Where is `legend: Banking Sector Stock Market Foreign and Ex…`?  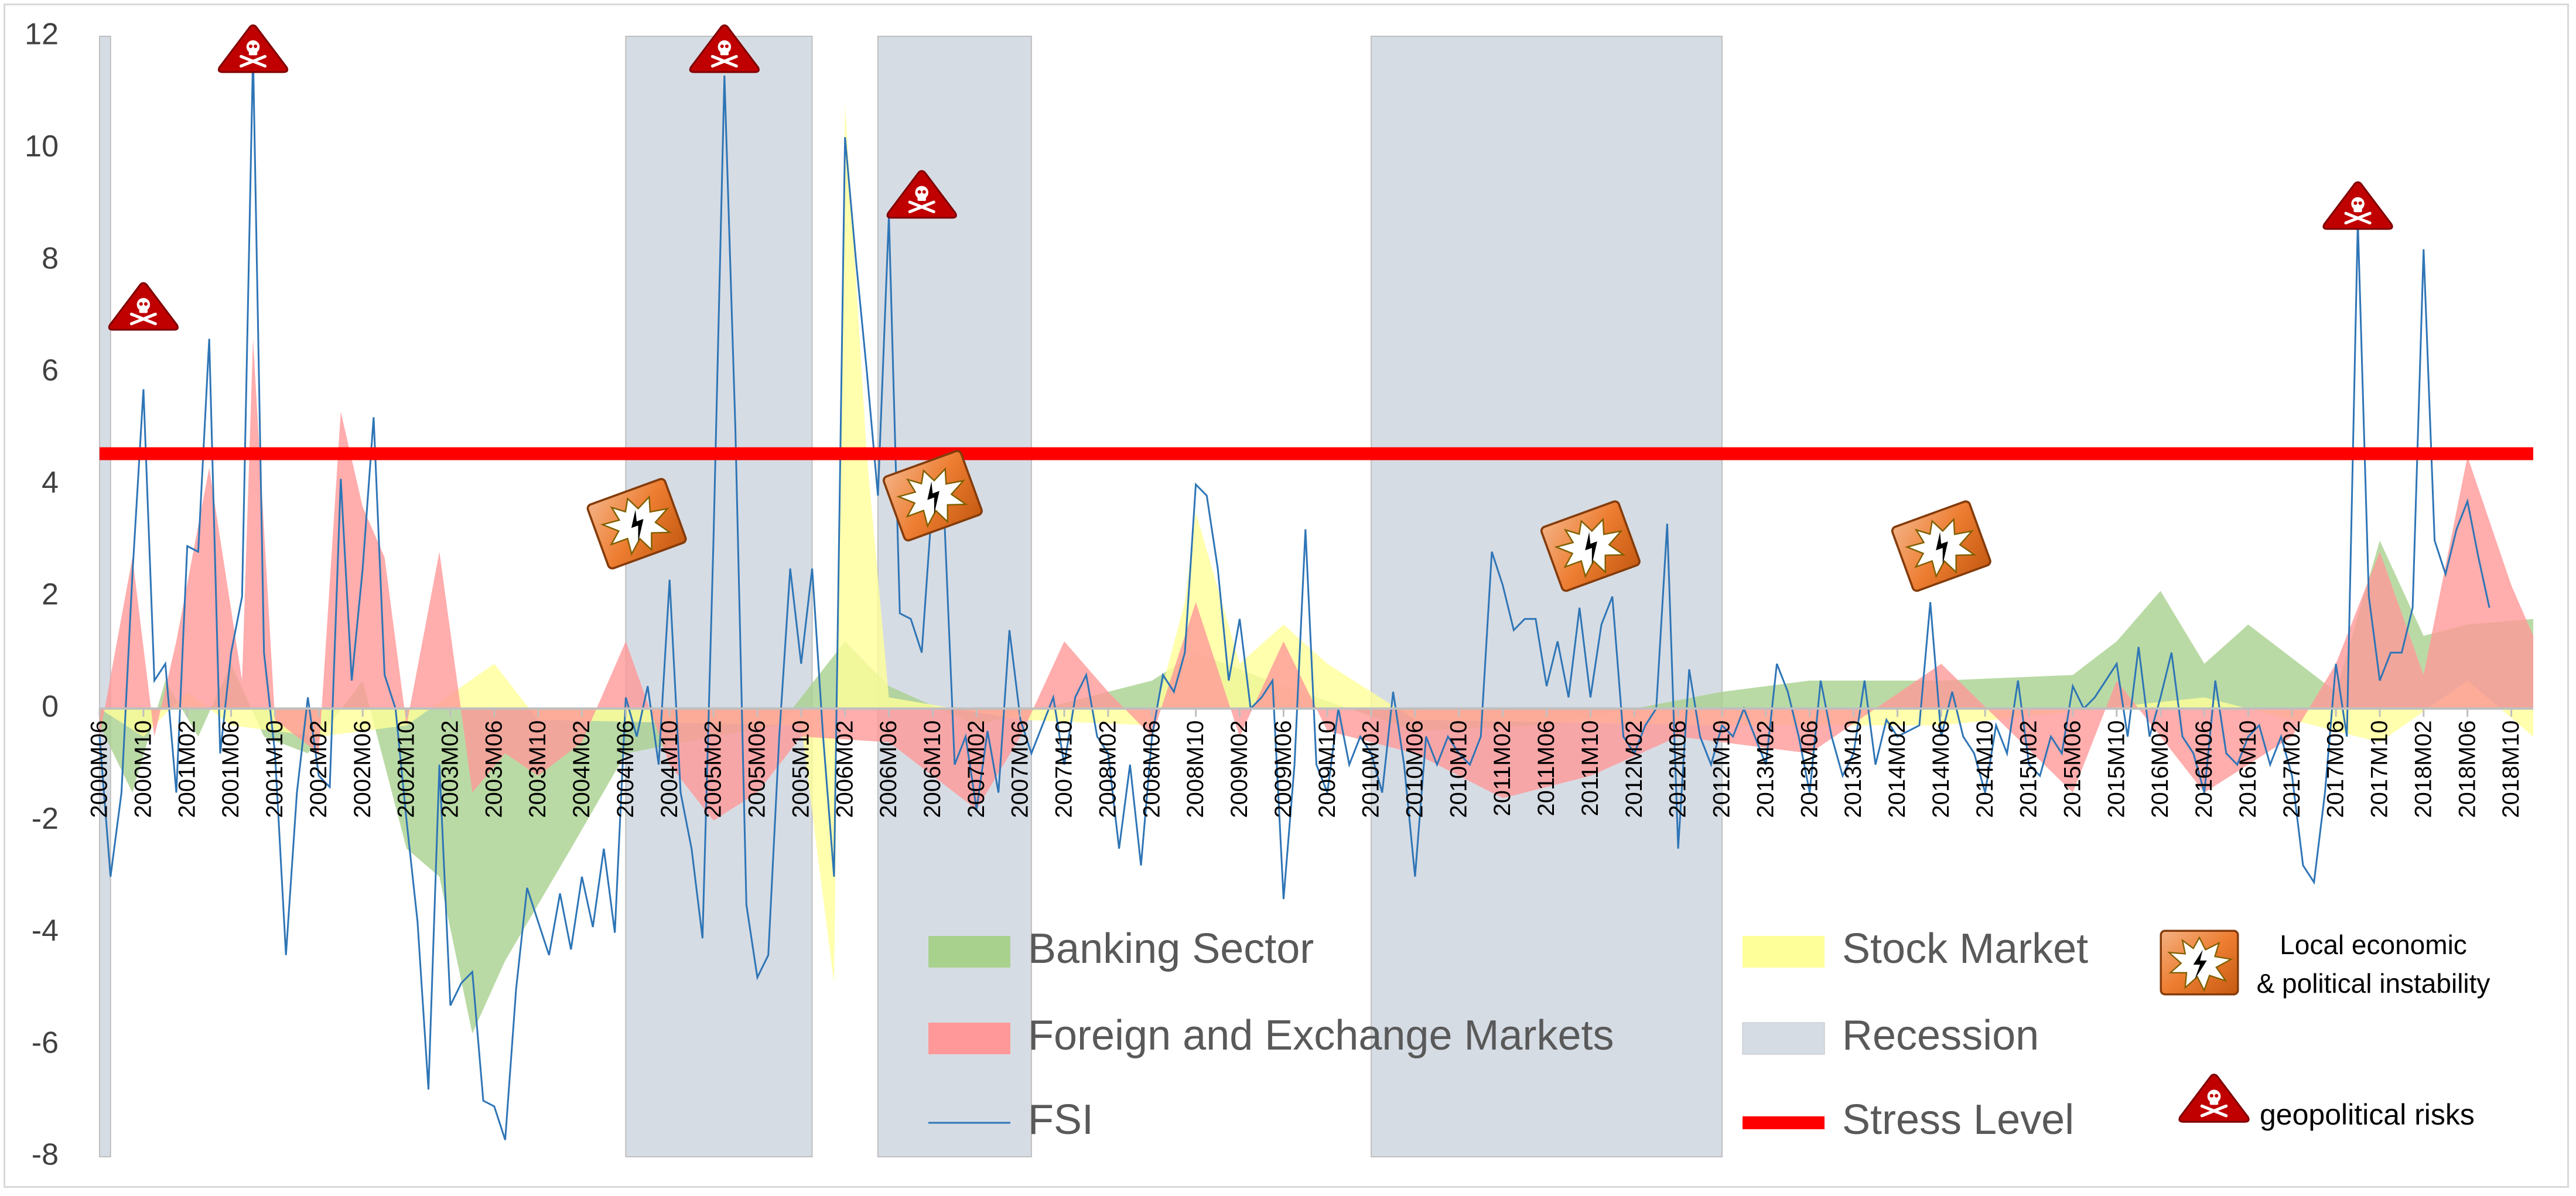
legend: Banking Sector Stock Market Foreign and Ex… is located at coordinates (1709, 1034).